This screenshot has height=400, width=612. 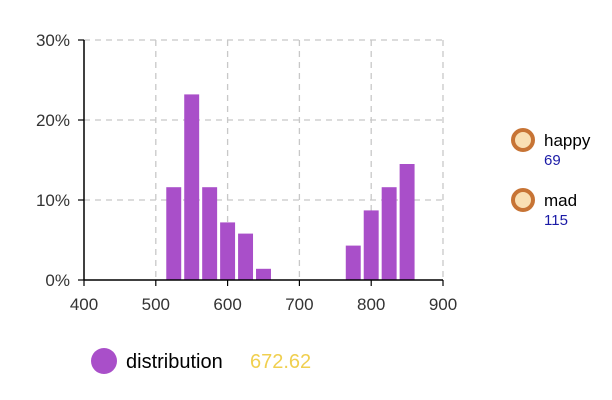 I want to click on x-tick-label: 700, so click(x=299, y=304).